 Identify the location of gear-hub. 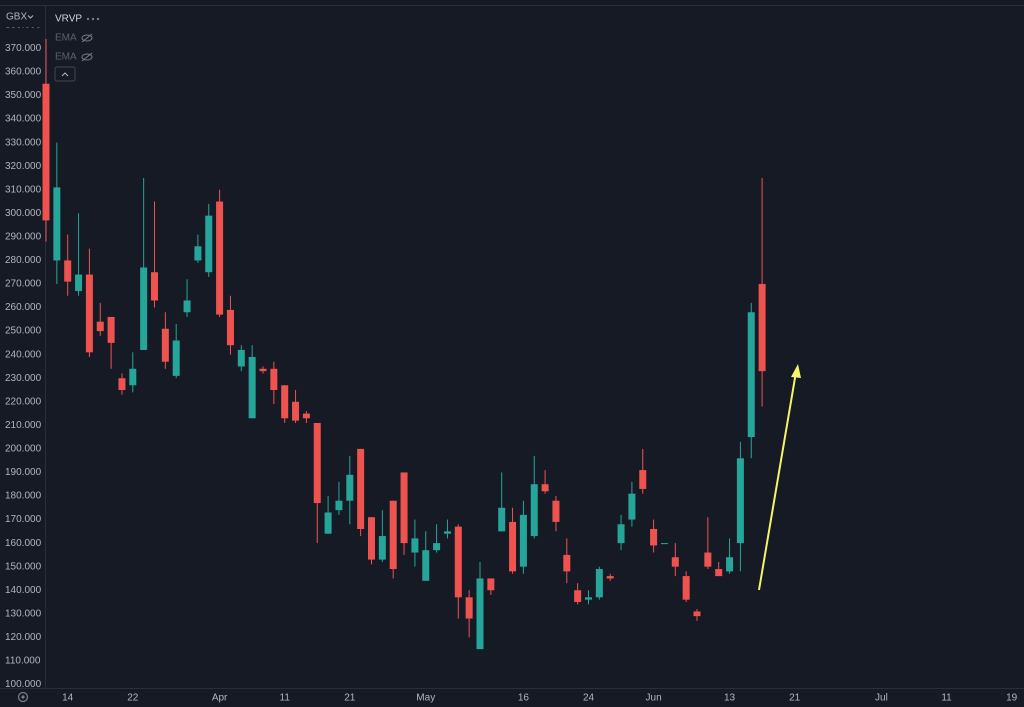
(23, 697).